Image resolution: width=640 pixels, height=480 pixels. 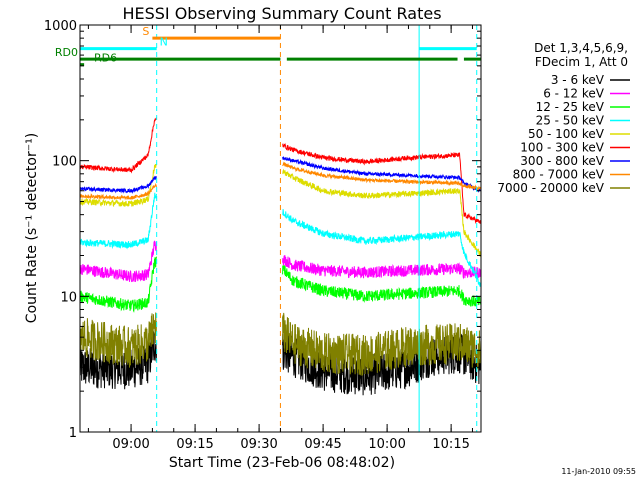 I want to click on legend-label-2: 12 - 25 keV, so click(x=570, y=107).